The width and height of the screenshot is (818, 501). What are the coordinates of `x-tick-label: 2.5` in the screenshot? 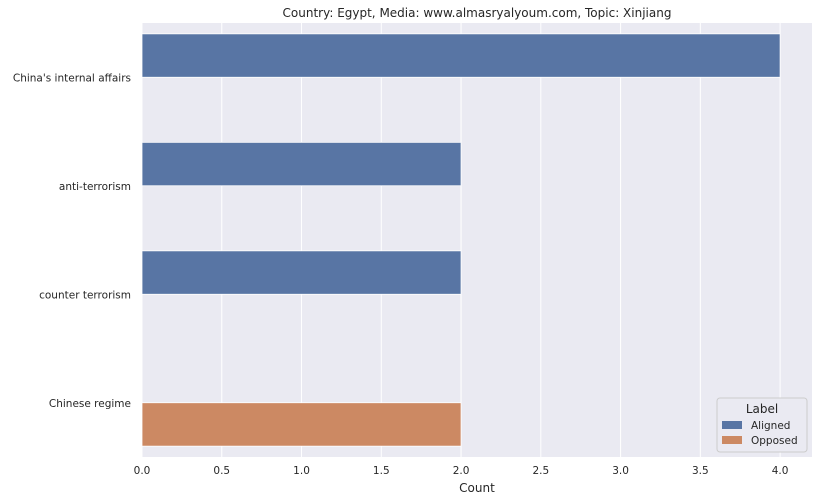 It's located at (540, 471).